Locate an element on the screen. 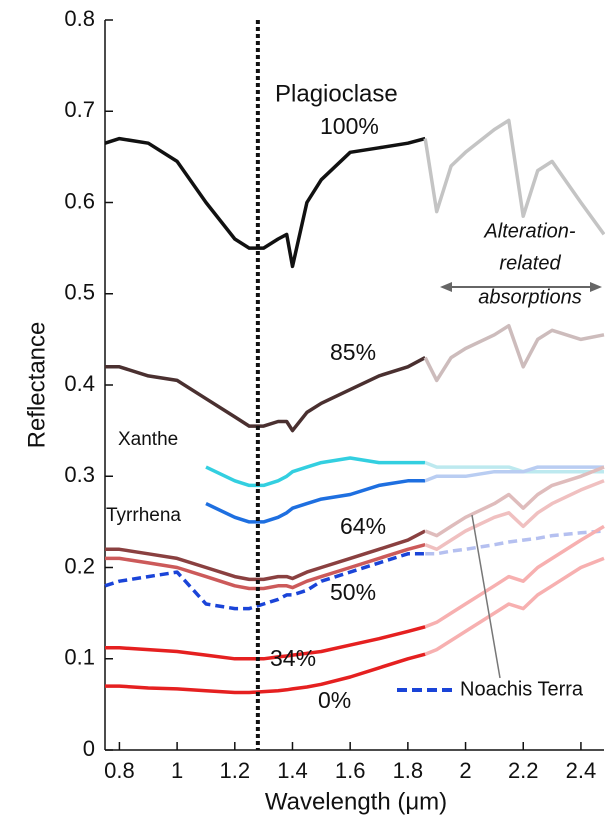 The height and width of the screenshot is (827, 605). series-label: 100% is located at coordinates (349, 126).